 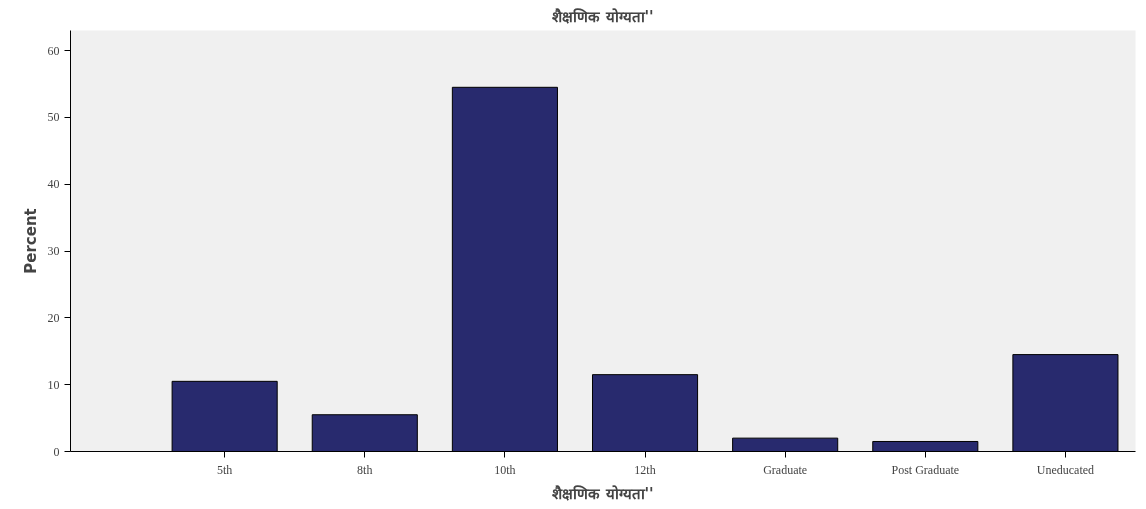 I want to click on x-tick-label: 12th, so click(x=645, y=469).